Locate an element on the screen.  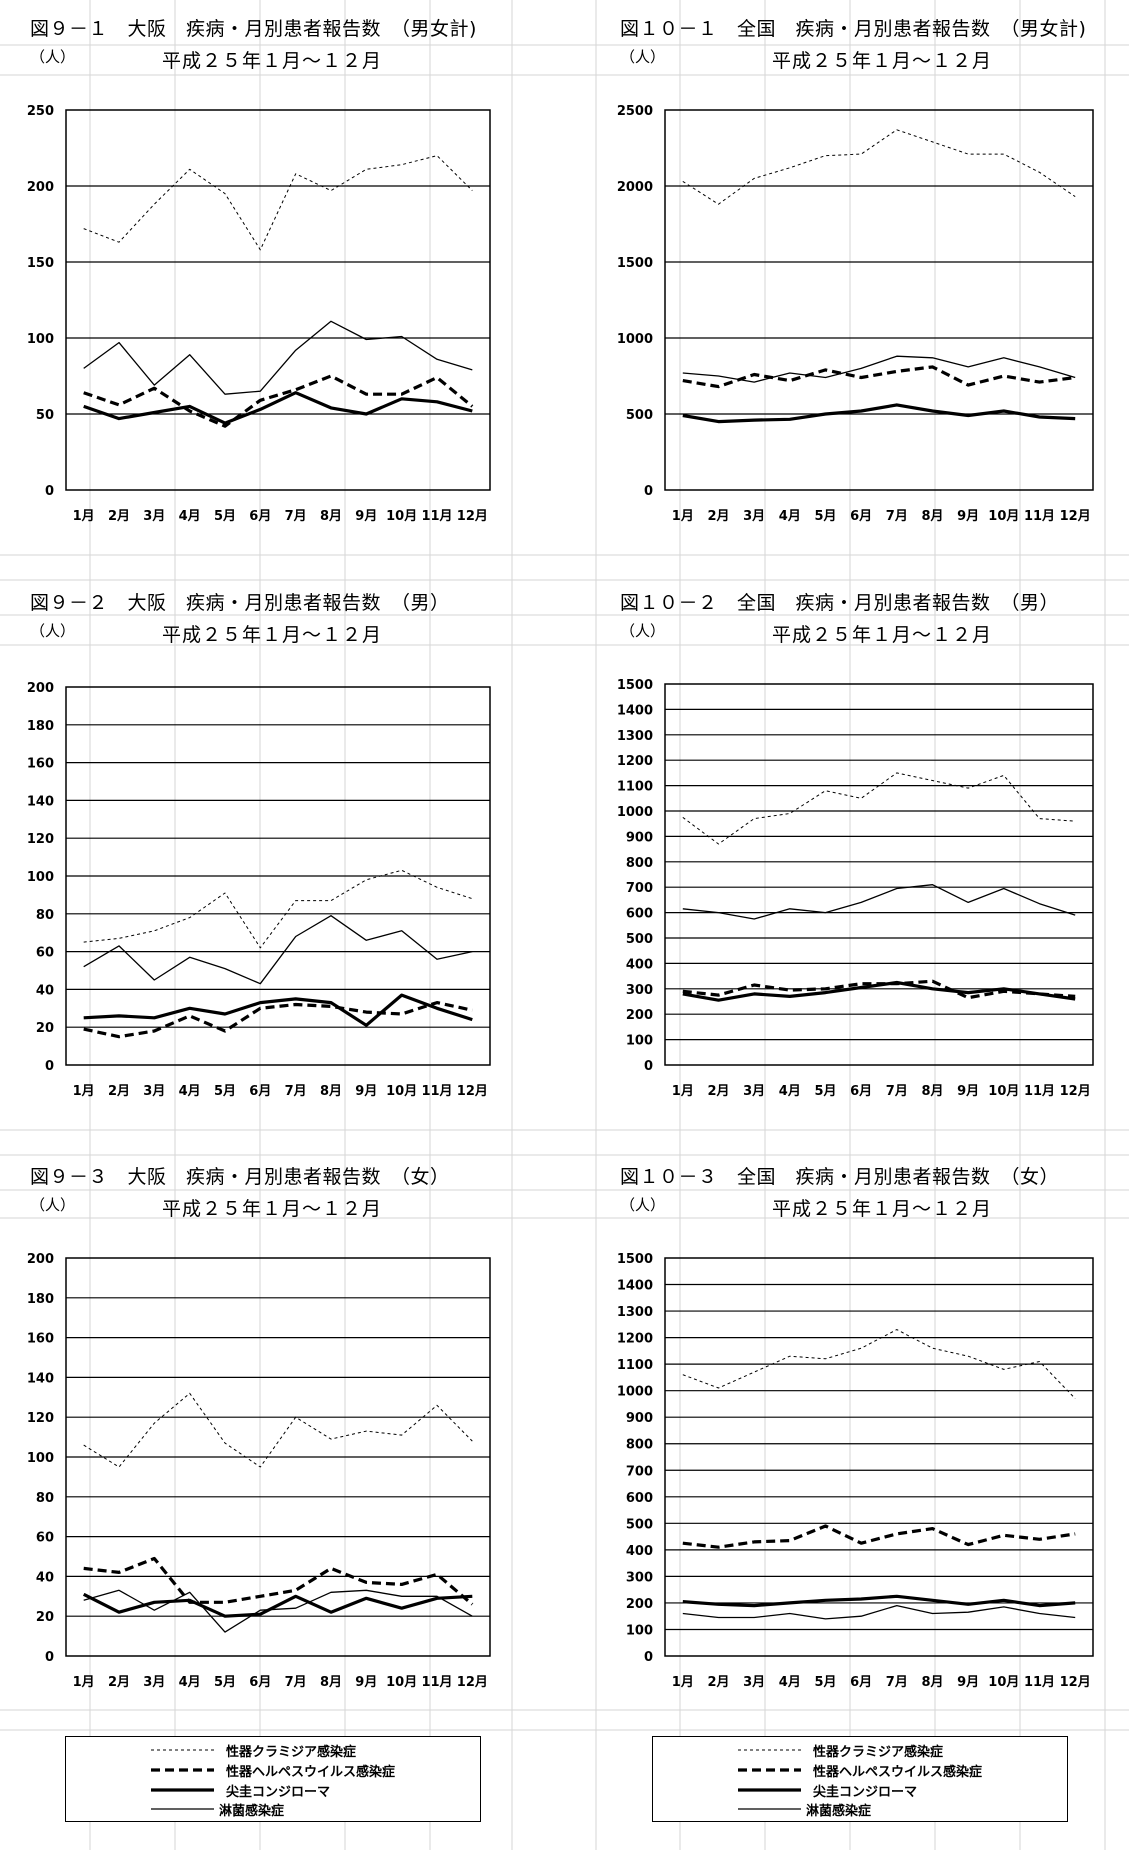
y-tick-label: 1100 is located at coordinates (635, 787).